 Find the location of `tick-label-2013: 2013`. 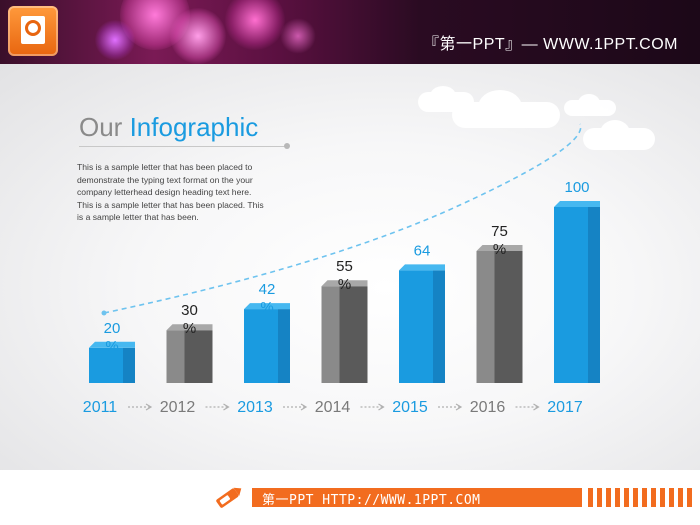

tick-label-2013: 2013 is located at coordinates (255, 407).